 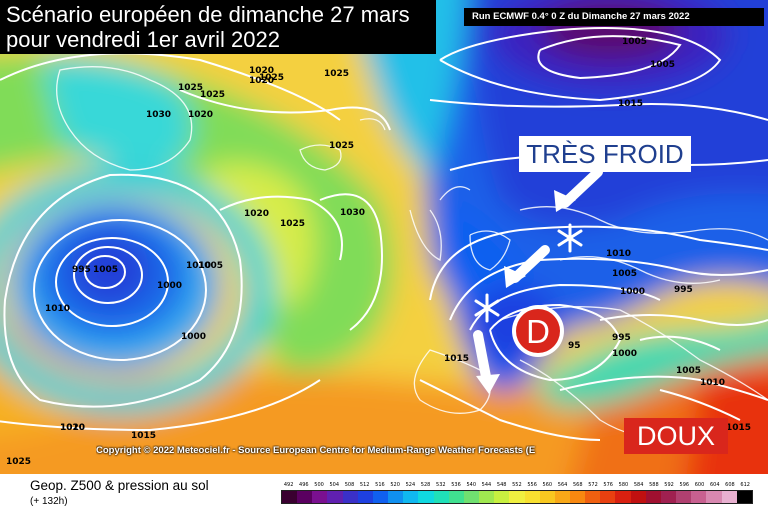 What do you see at coordinates (143, 39) in the screenshot?
I see `title-line-2: pour vendredi 1er avril 2022` at bounding box center [143, 39].